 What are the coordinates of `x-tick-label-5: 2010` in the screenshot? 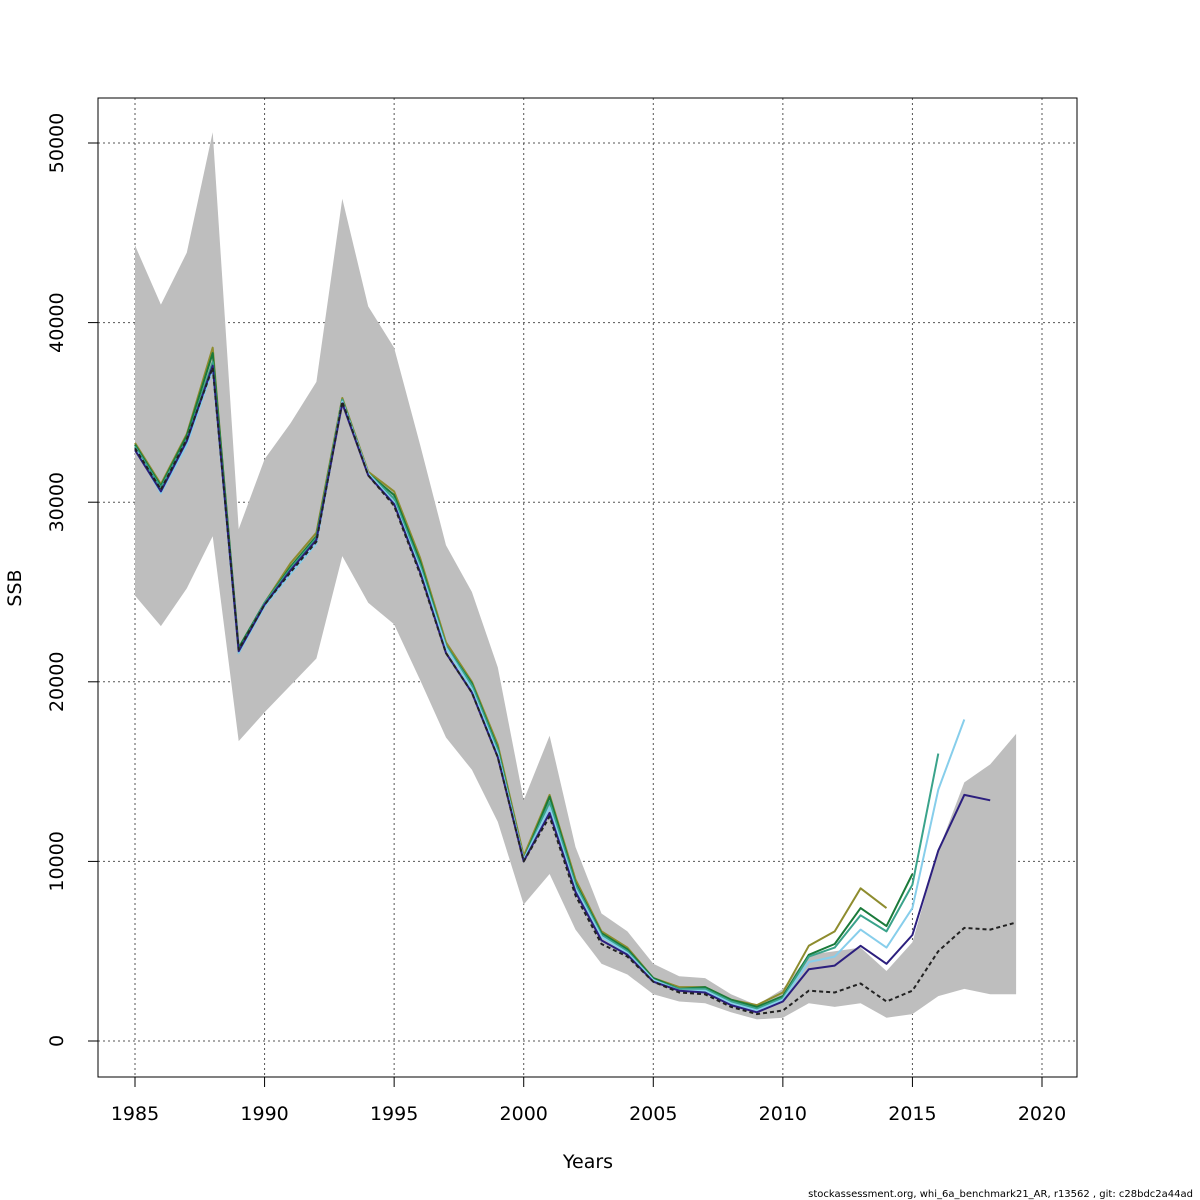 It's located at (783, 1114).